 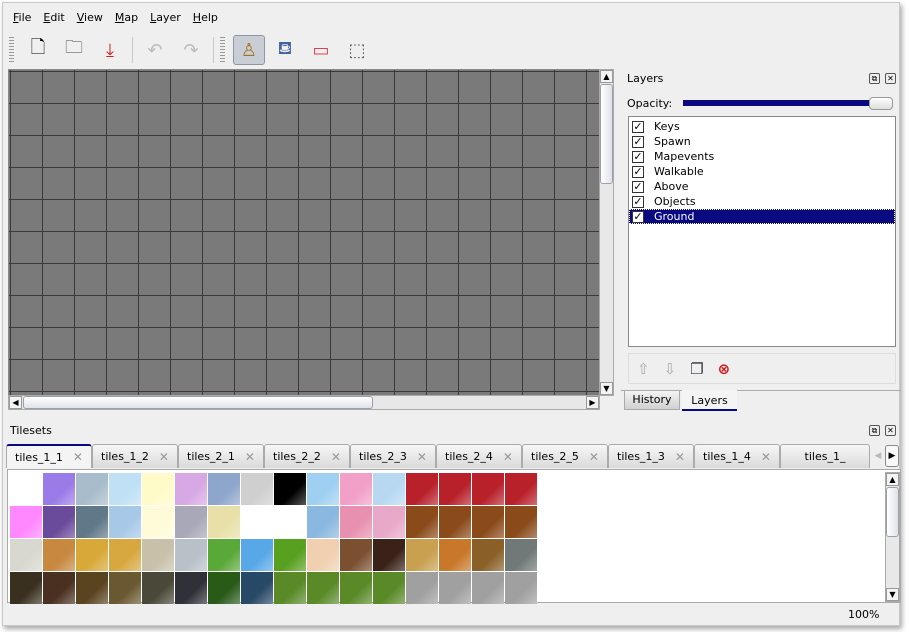 I want to click on tileset-tab: tiles_2_1 ✕, so click(x=221, y=456).